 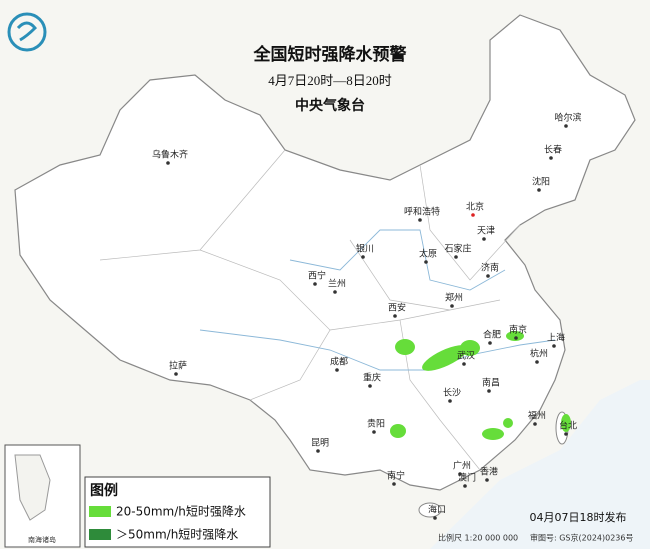 I want to click on subtitle: 4月7日20时—8日20时, so click(x=330, y=80).